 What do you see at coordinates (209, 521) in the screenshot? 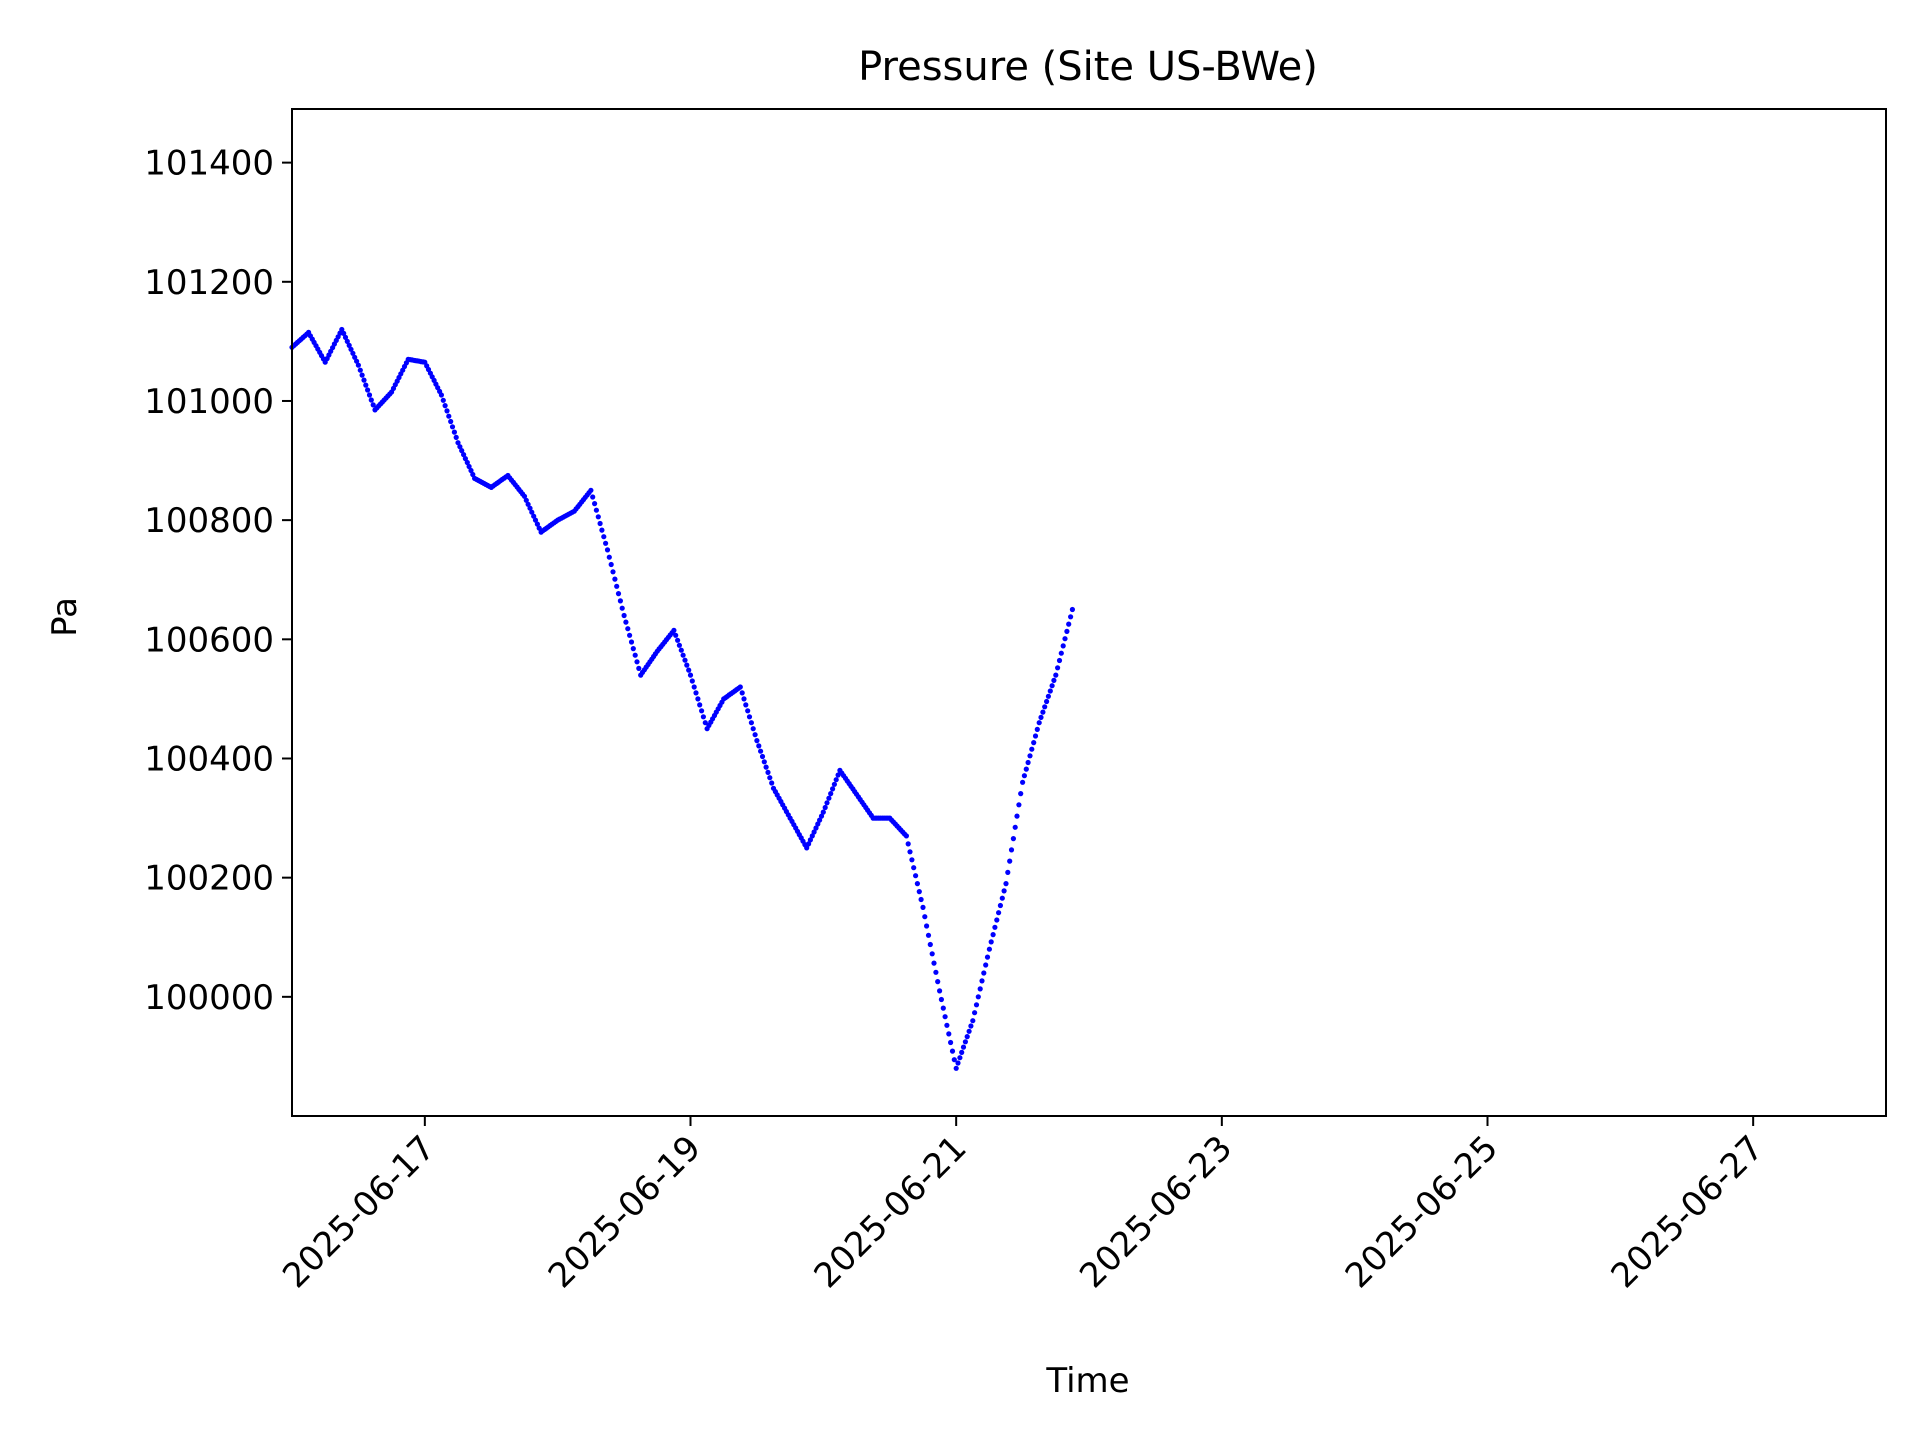
I see `y-tick-label: 100800` at bounding box center [209, 521].